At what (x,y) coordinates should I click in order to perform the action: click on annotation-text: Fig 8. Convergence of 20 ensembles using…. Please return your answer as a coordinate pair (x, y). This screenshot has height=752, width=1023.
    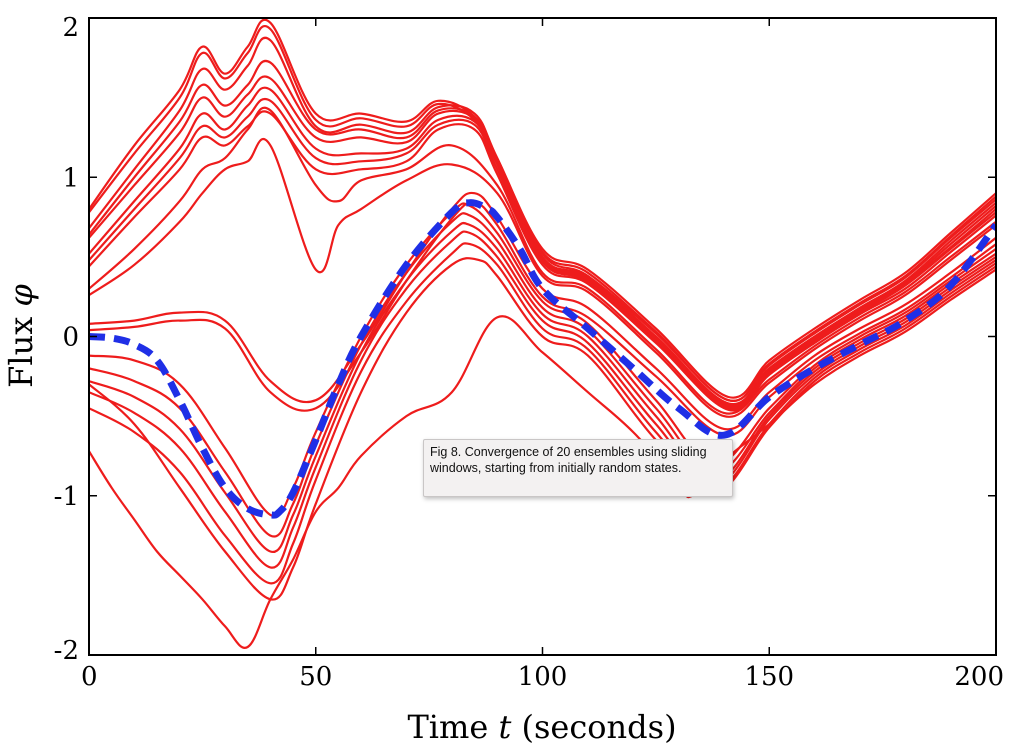
    Looking at the image, I should click on (568, 460).